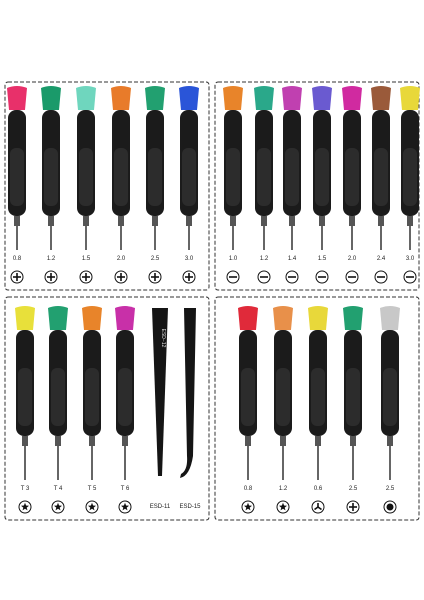  I want to click on size-label: 0.6, so click(318, 489).